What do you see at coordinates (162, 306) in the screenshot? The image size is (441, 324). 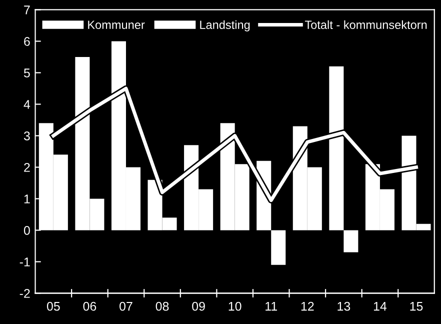 I see `x-tick-label: 08` at bounding box center [162, 306].